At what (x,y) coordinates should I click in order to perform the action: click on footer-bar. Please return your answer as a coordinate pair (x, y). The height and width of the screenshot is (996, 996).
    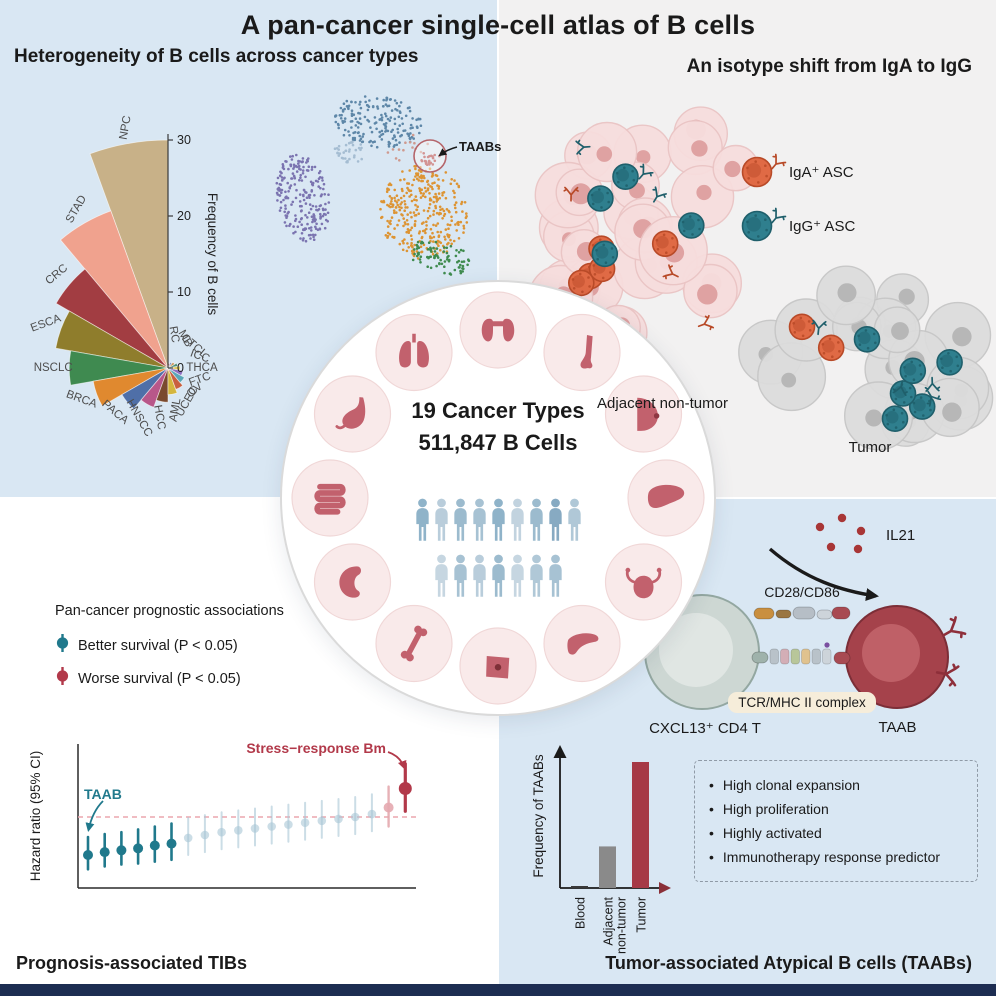
    Looking at the image, I should click on (498, 990).